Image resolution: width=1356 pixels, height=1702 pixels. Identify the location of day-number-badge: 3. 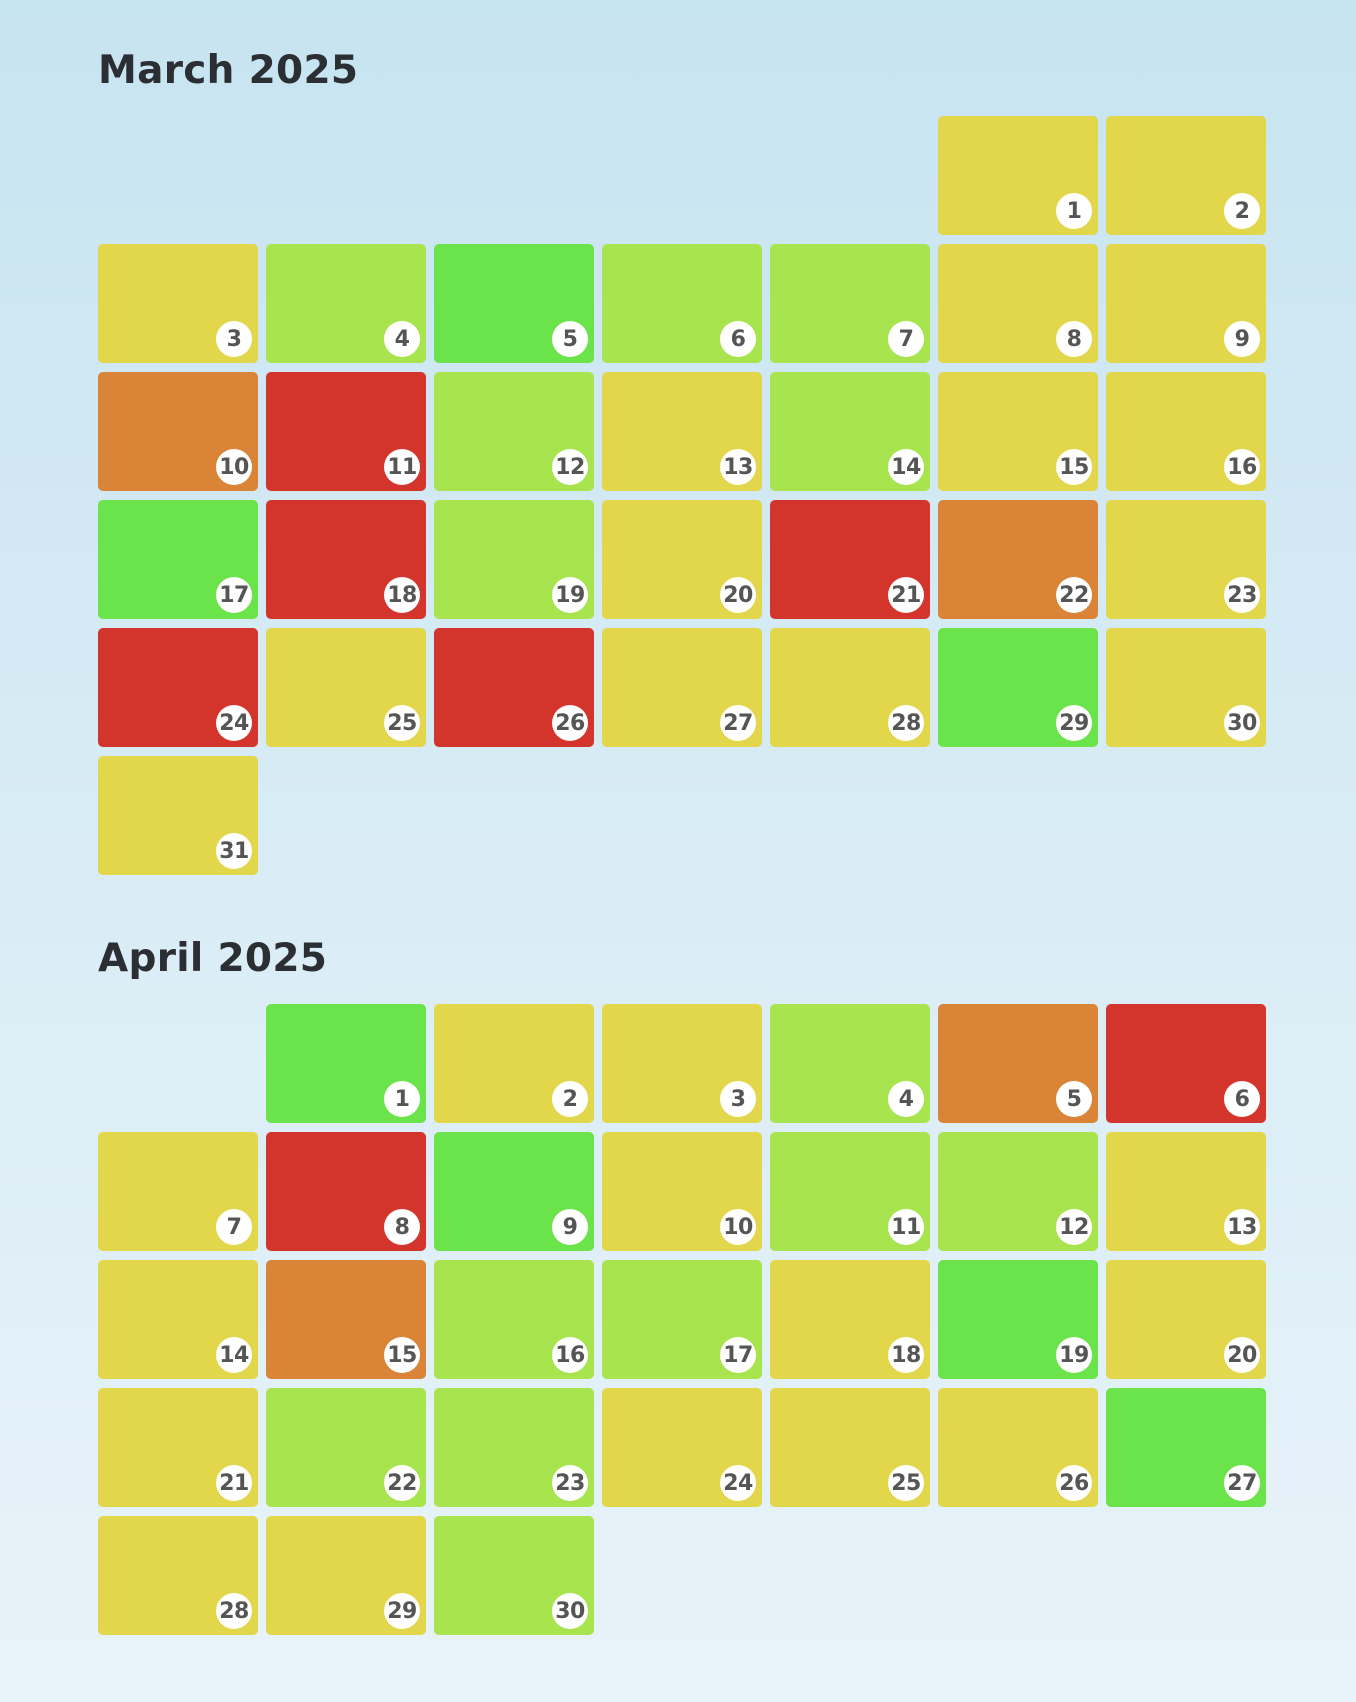
(234, 339).